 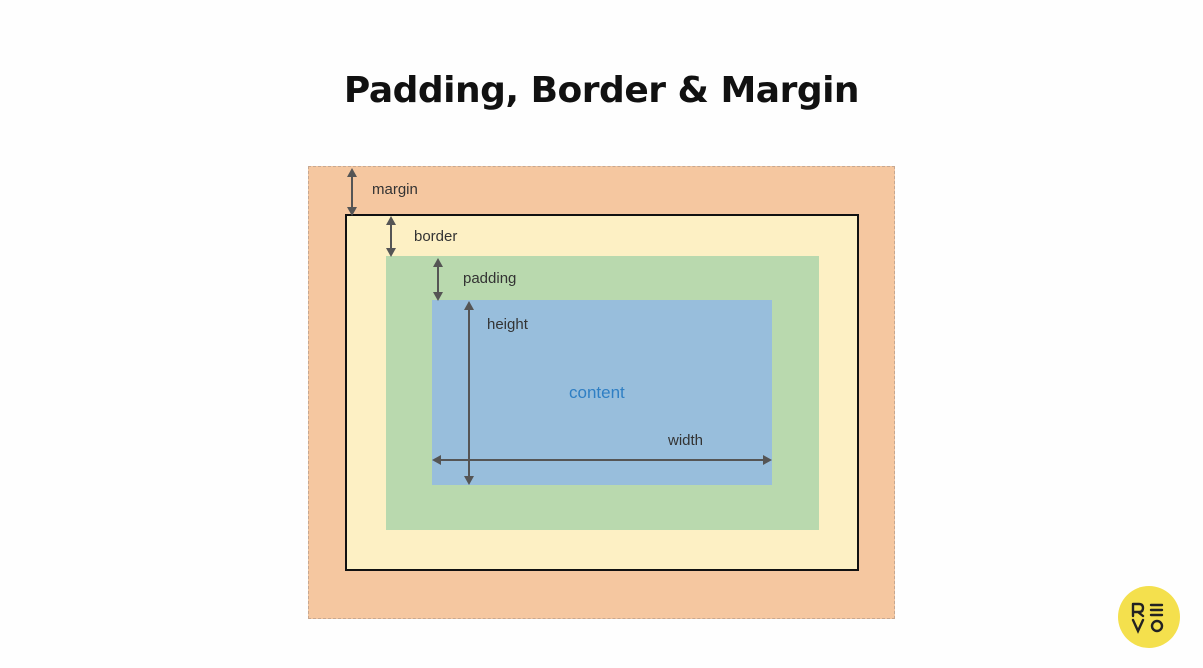 I want to click on revo-logo-mark, so click(x=1147, y=618).